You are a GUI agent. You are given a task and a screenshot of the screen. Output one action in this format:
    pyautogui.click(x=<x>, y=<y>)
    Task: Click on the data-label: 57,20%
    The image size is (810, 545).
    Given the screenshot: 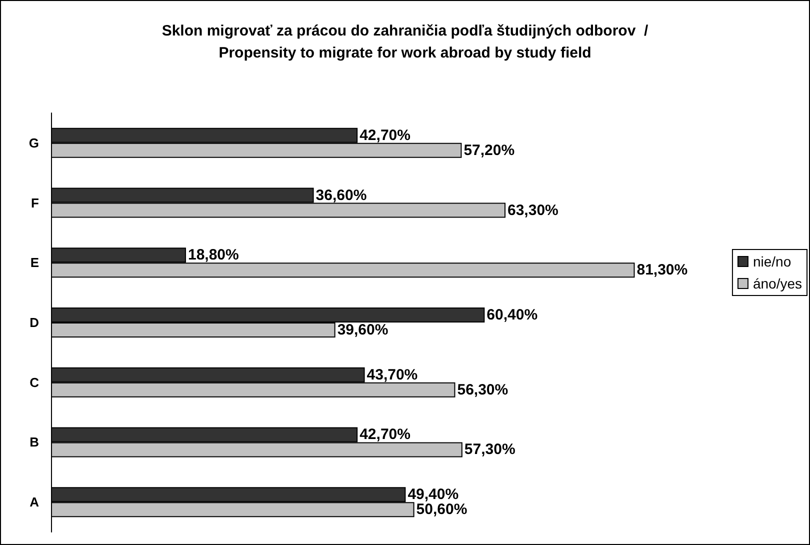 What is the action you would take?
    pyautogui.click(x=489, y=150)
    